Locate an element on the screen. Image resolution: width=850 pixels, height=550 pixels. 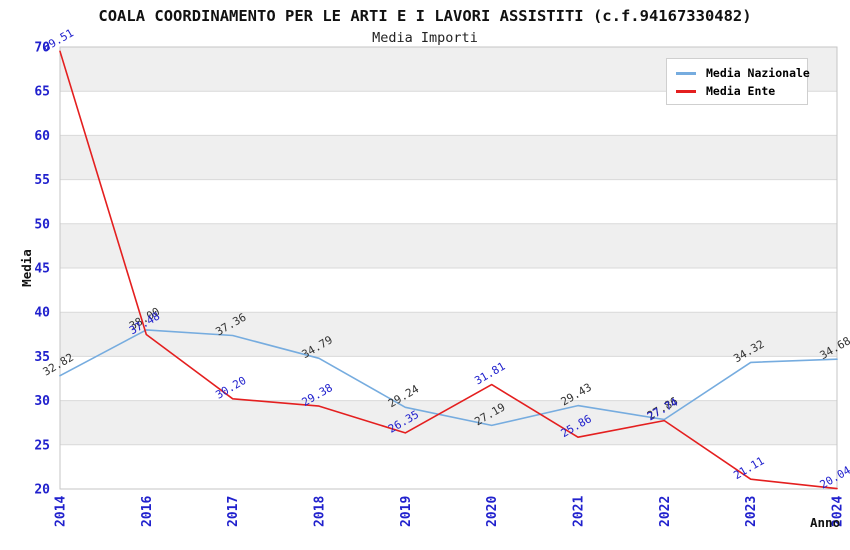
y-tick-label: 25 is located at coordinates (42, 445).